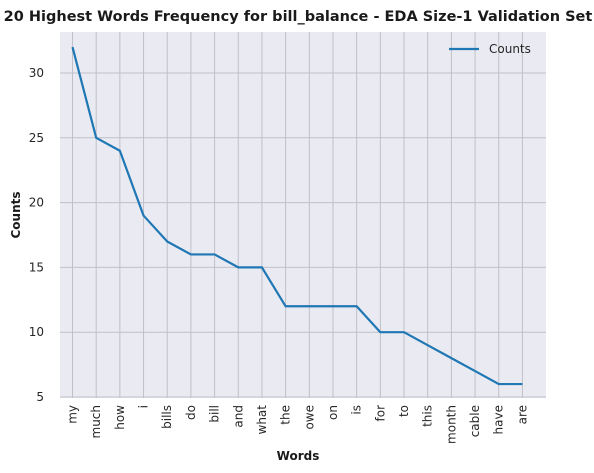 Image resolution: width=594 pixels, height=473 pixels. What do you see at coordinates (215, 414) in the screenshot?
I see `x-tick-label: bill` at bounding box center [215, 414].